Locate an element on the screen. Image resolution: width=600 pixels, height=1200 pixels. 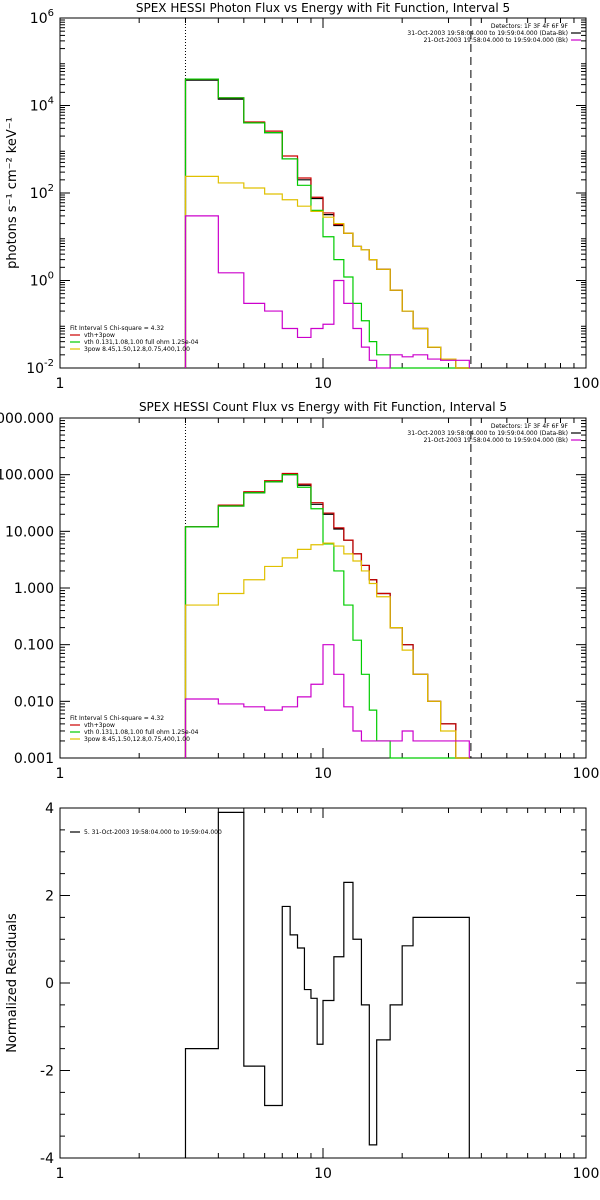
y-tick-label: -2 is located at coordinates (47, 1072).